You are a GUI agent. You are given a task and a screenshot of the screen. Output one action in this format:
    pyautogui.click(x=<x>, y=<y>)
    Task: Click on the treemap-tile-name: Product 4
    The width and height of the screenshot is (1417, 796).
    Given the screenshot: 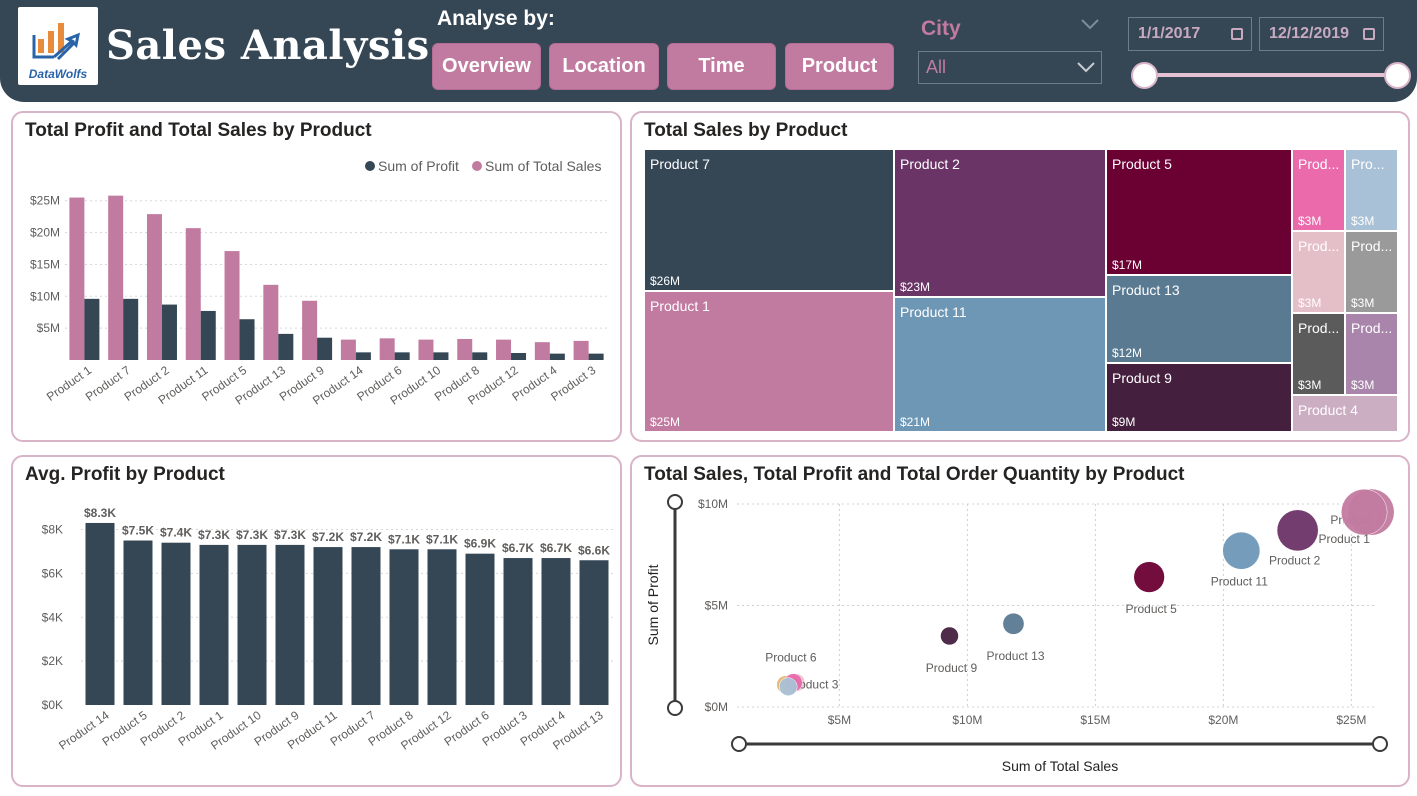 What is the action you would take?
    pyautogui.click(x=1328, y=410)
    